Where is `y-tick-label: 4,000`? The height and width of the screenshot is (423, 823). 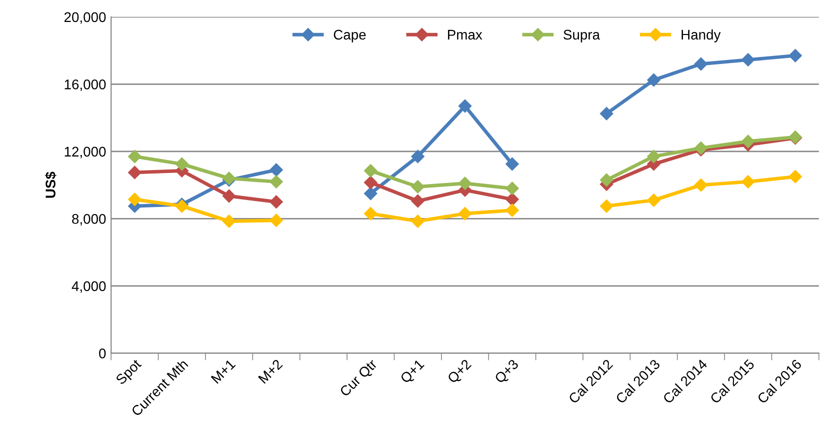 y-tick-label: 4,000 is located at coordinates (89, 287).